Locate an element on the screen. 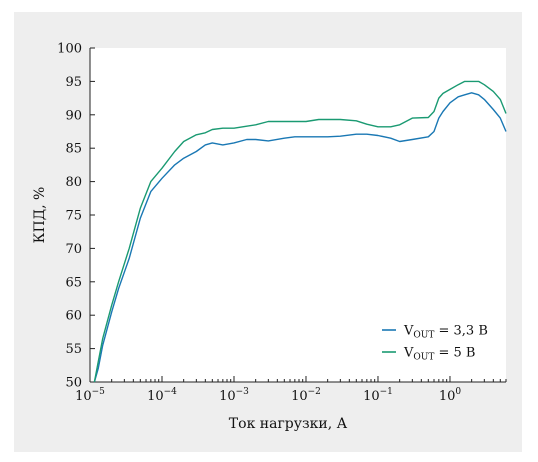  x-axis-ticks: 10⁻⁵ 10⁻⁴ 10⁻³ 10⁻² 10⁻¹ 10⁰ is located at coordinates (291, 390).